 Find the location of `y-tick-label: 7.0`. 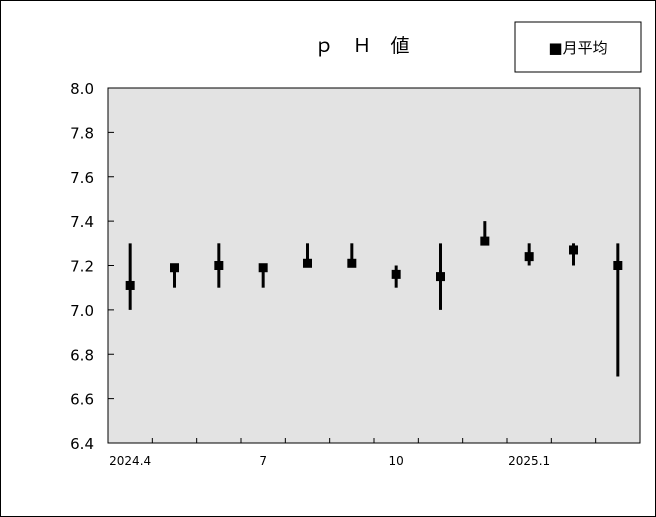

y-tick-label: 7.0 is located at coordinates (82, 311).